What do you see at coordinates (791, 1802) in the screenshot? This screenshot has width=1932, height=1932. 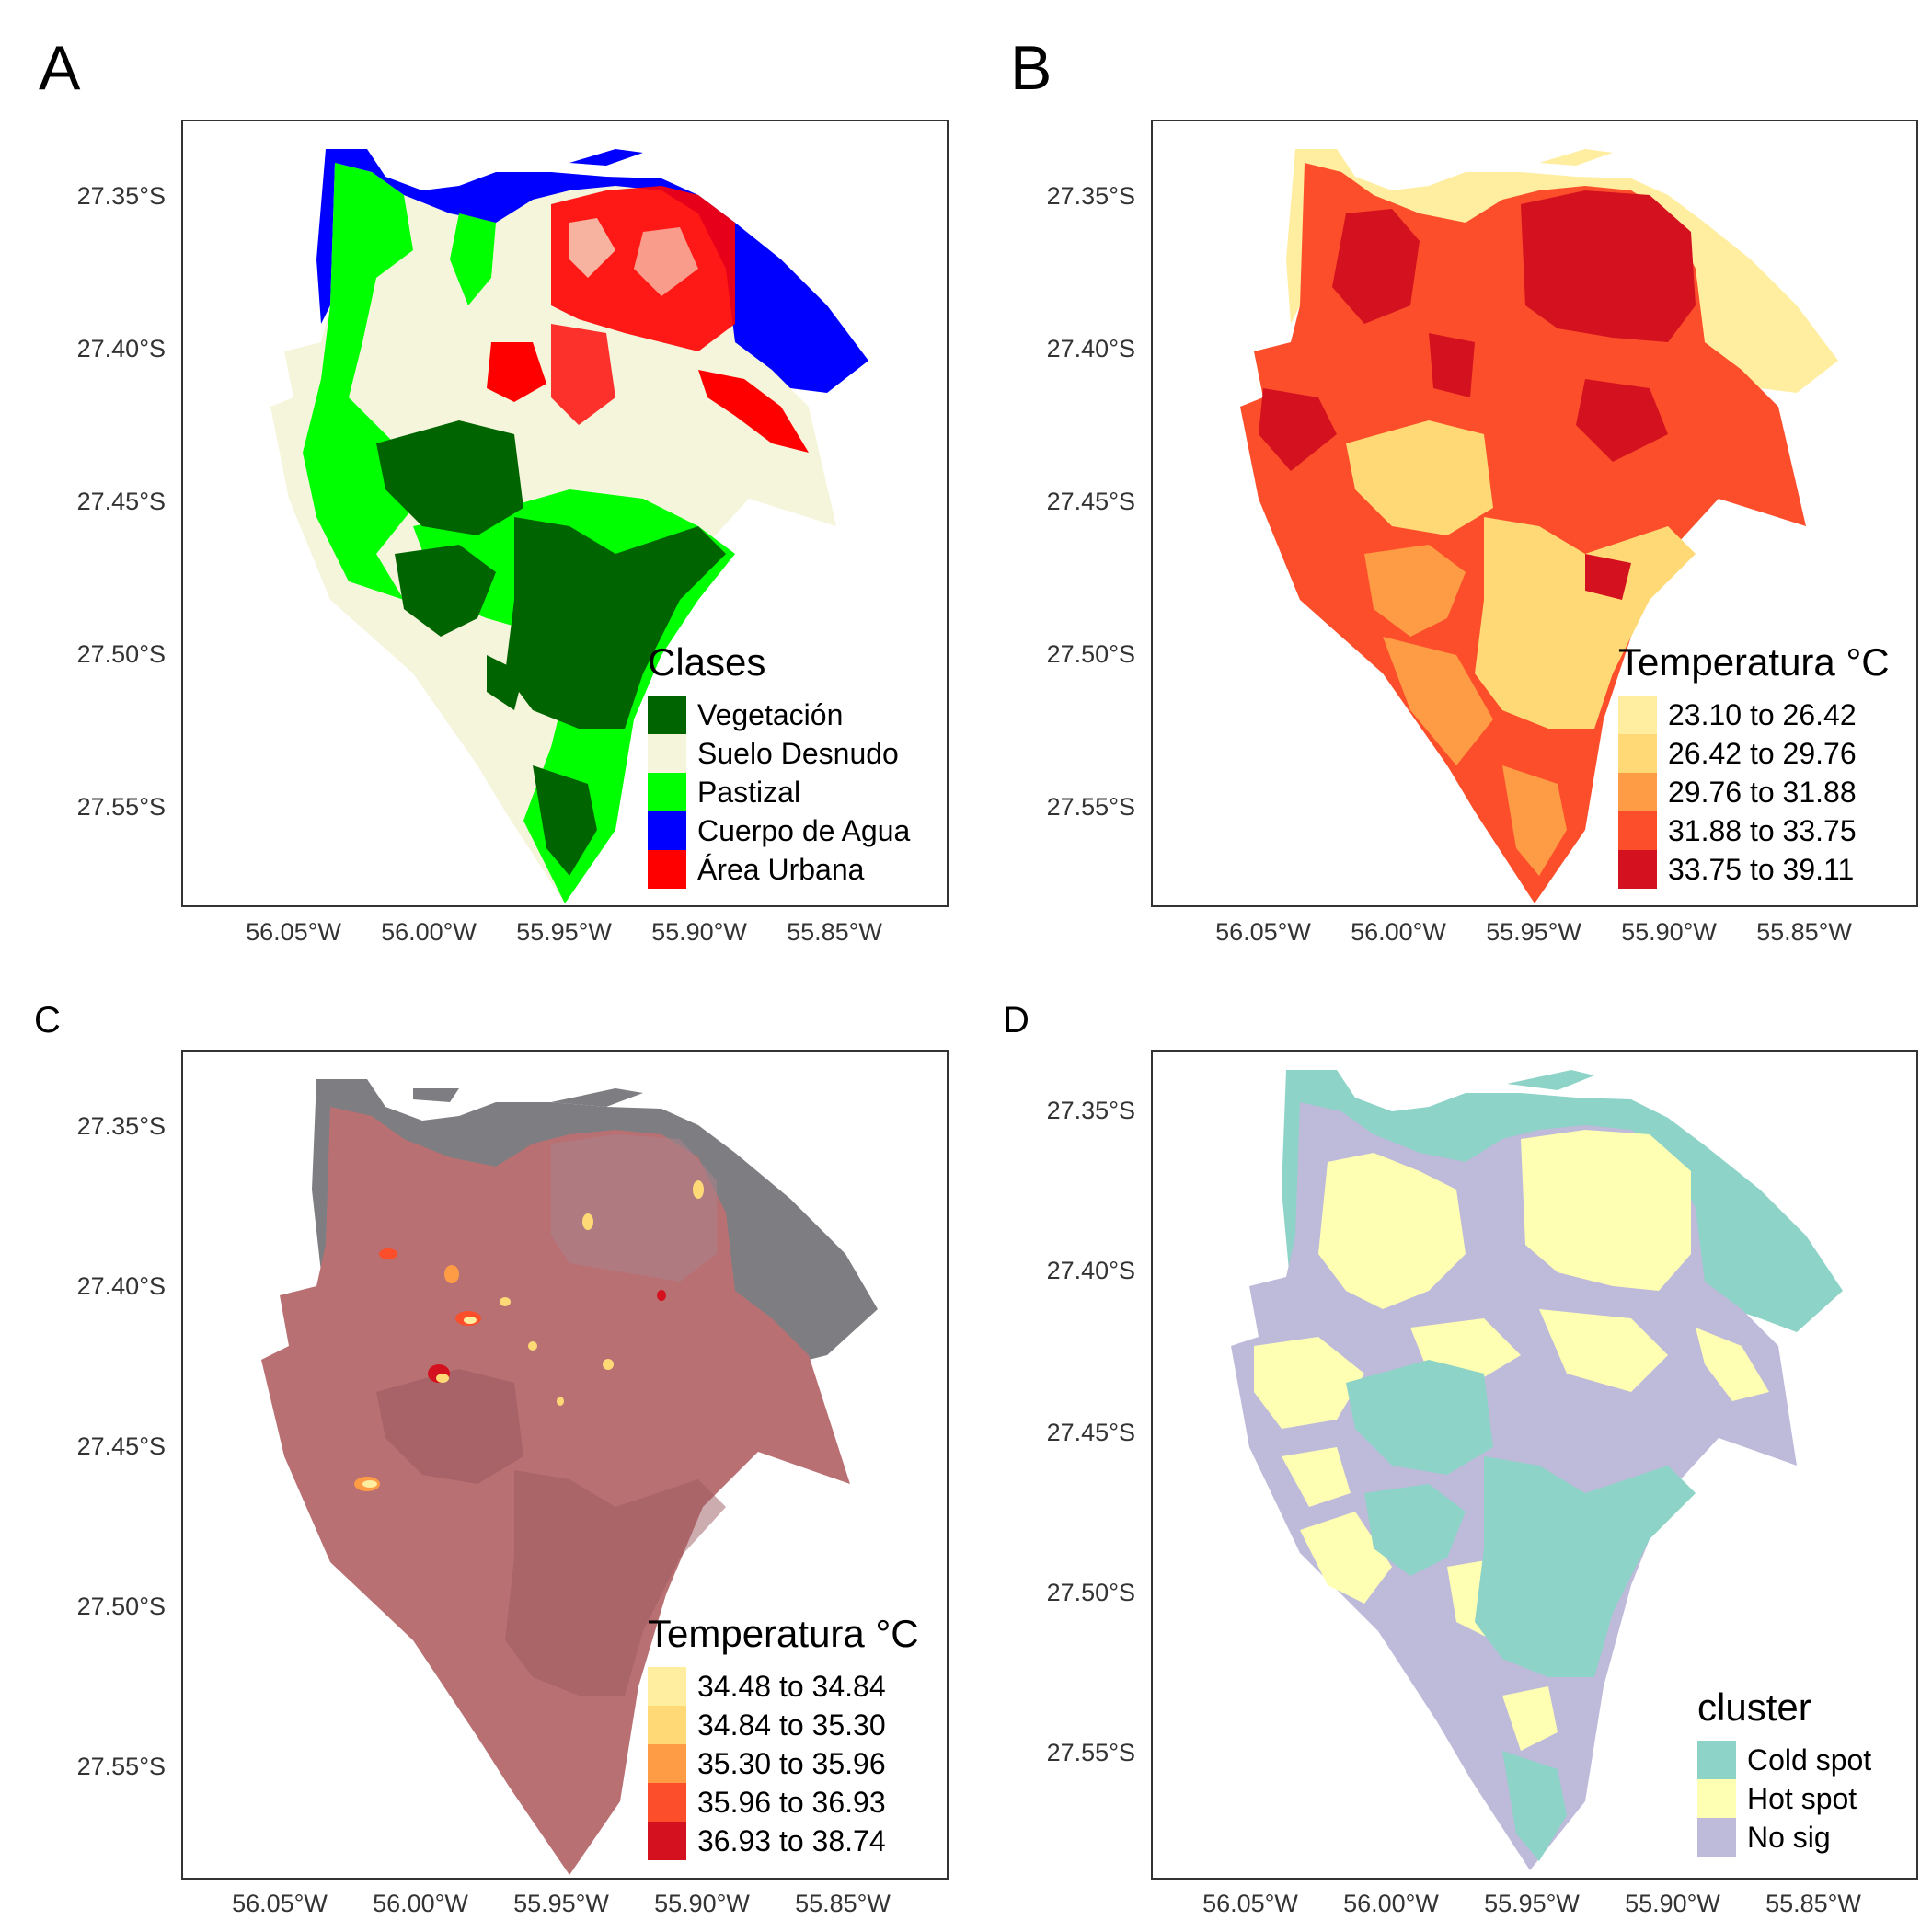 I see `legend-label: 35.96 to 36.93` at bounding box center [791, 1802].